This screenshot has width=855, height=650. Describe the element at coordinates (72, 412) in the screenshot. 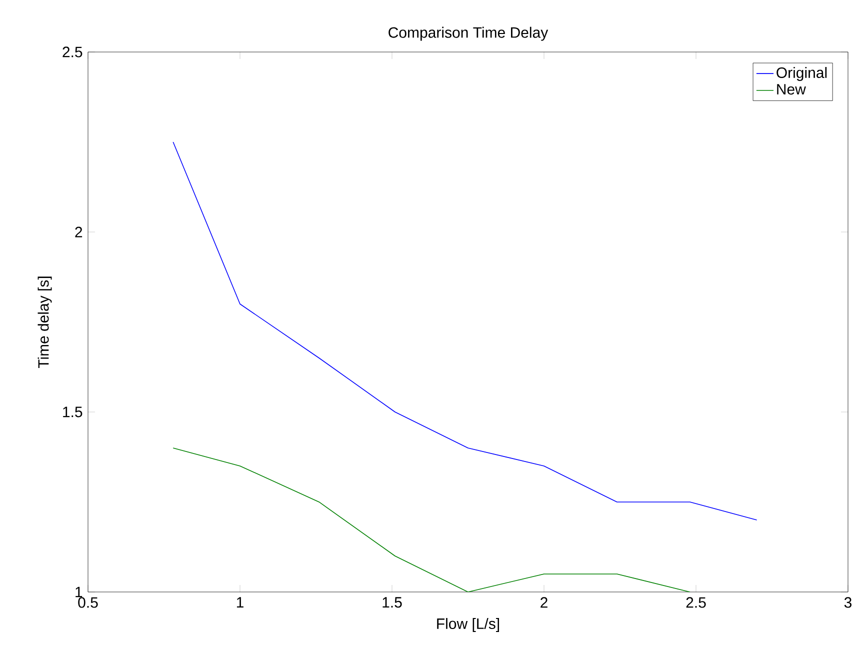

I see `y-tick-label: 1.5` at that location.